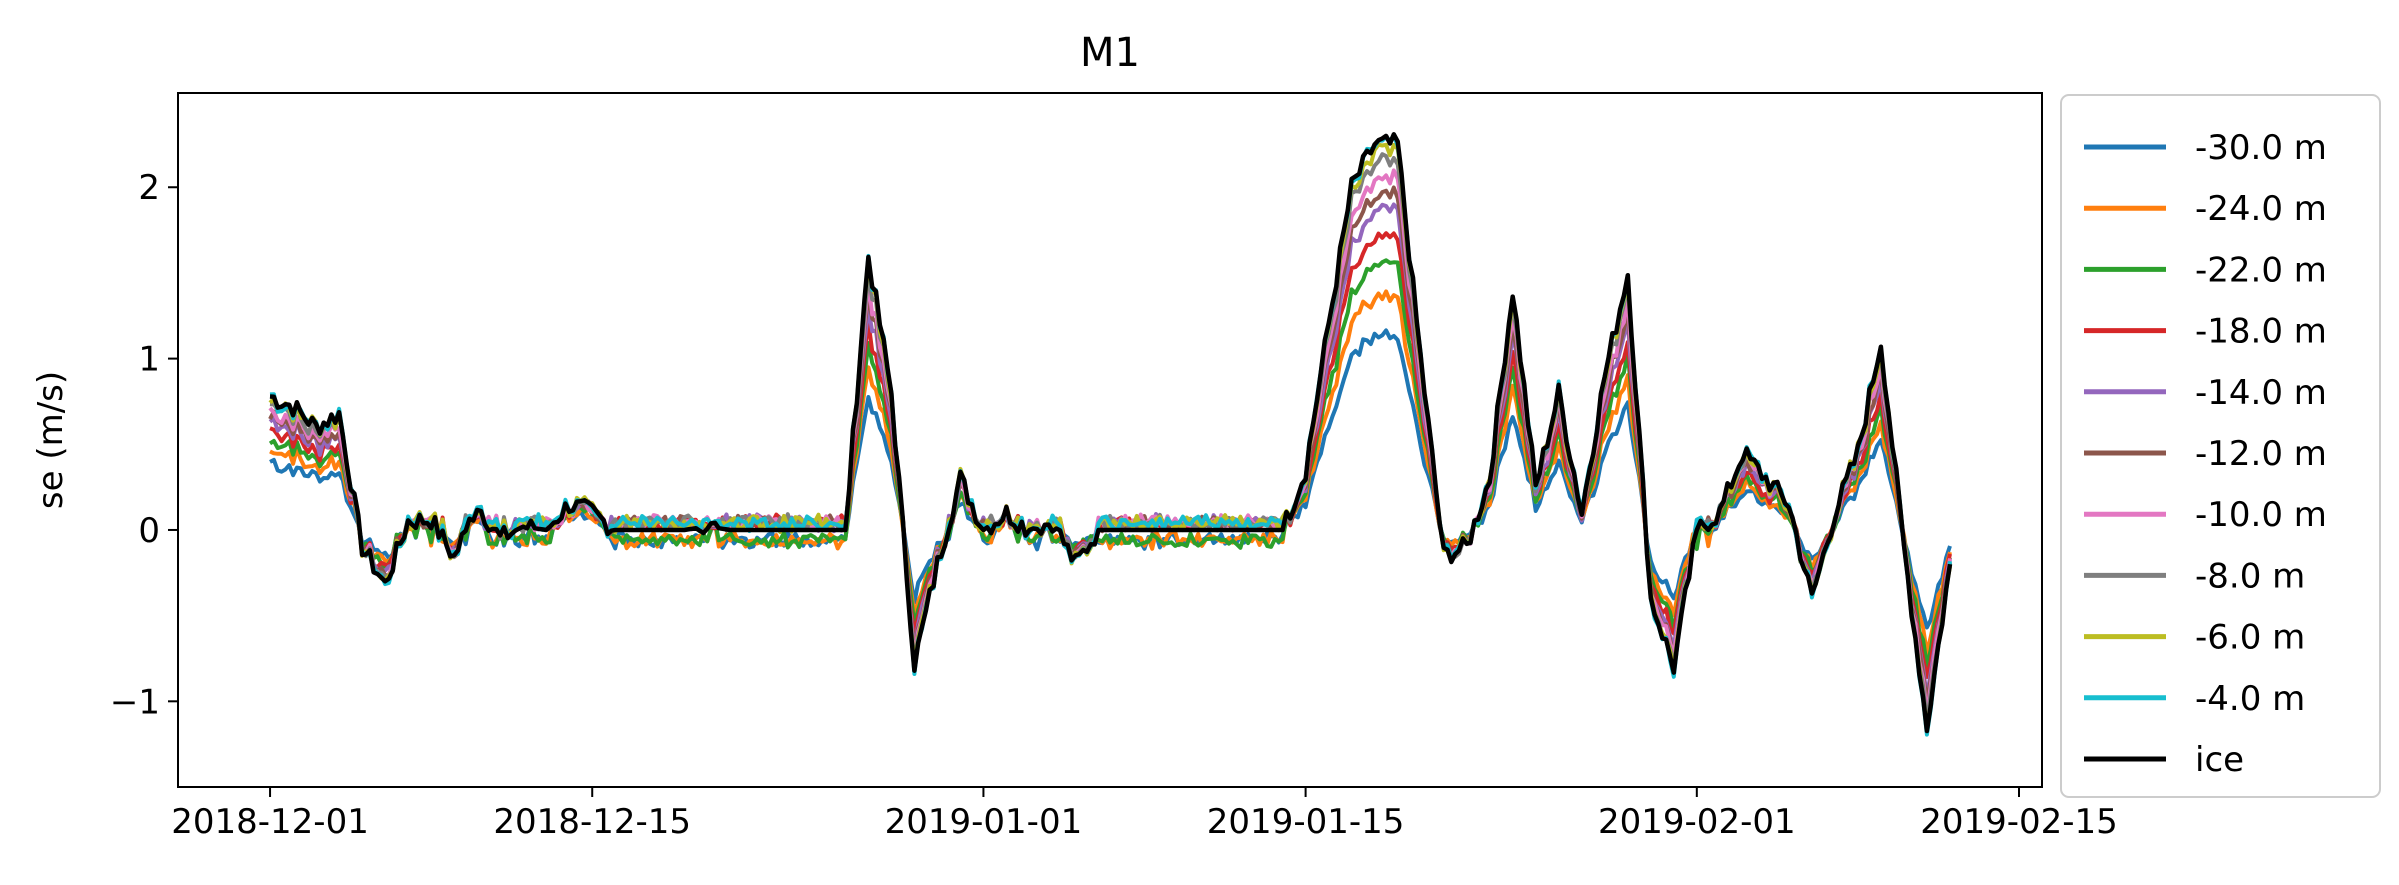 The height and width of the screenshot is (885, 2399). What do you see at coordinates (149, 188) in the screenshot?
I see `y-tick-label: 2` at bounding box center [149, 188].